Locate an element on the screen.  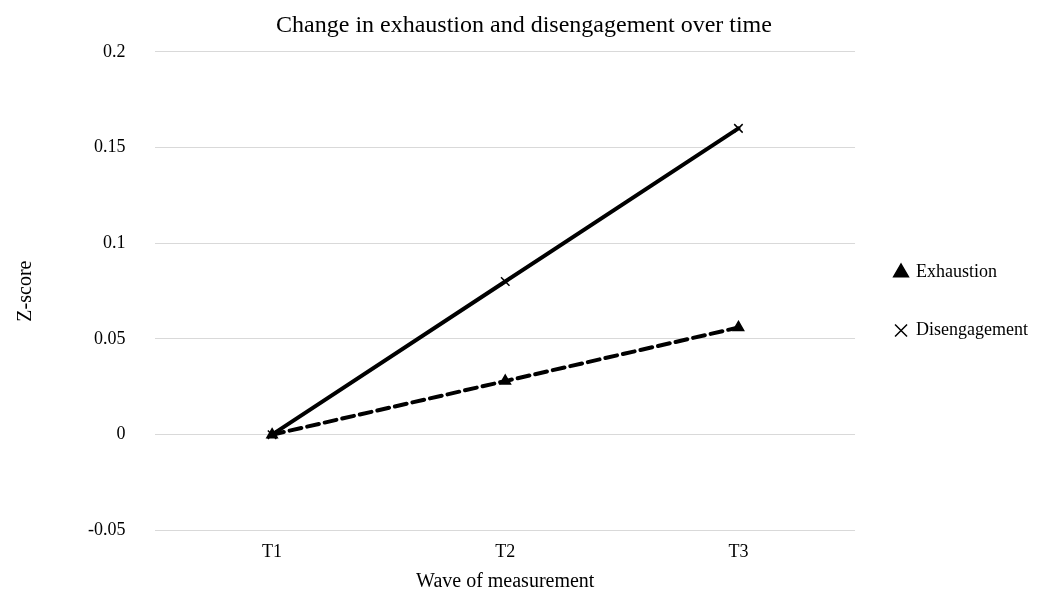
y-tick-label: 0 is located at coordinates (121, 433).